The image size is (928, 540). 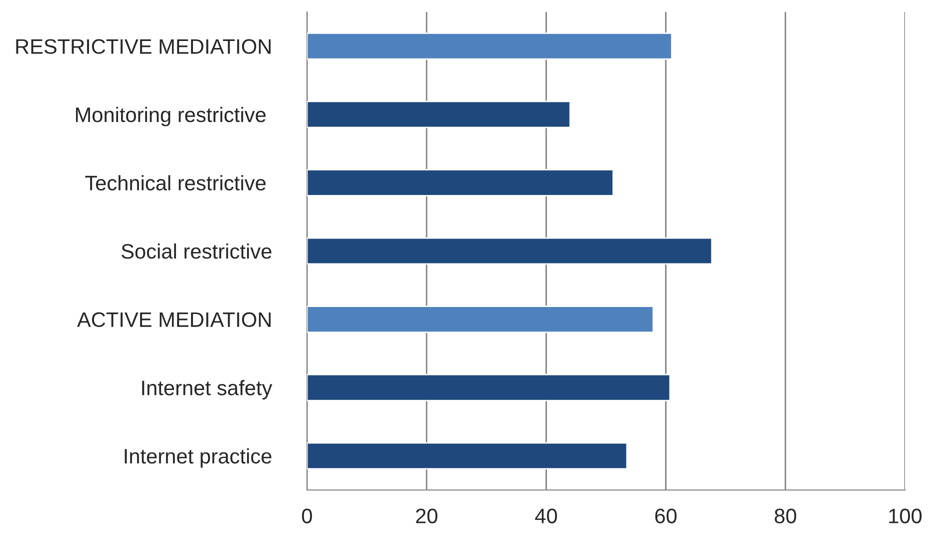 I want to click on y-tick-label: Internet practice, so click(x=198, y=458).